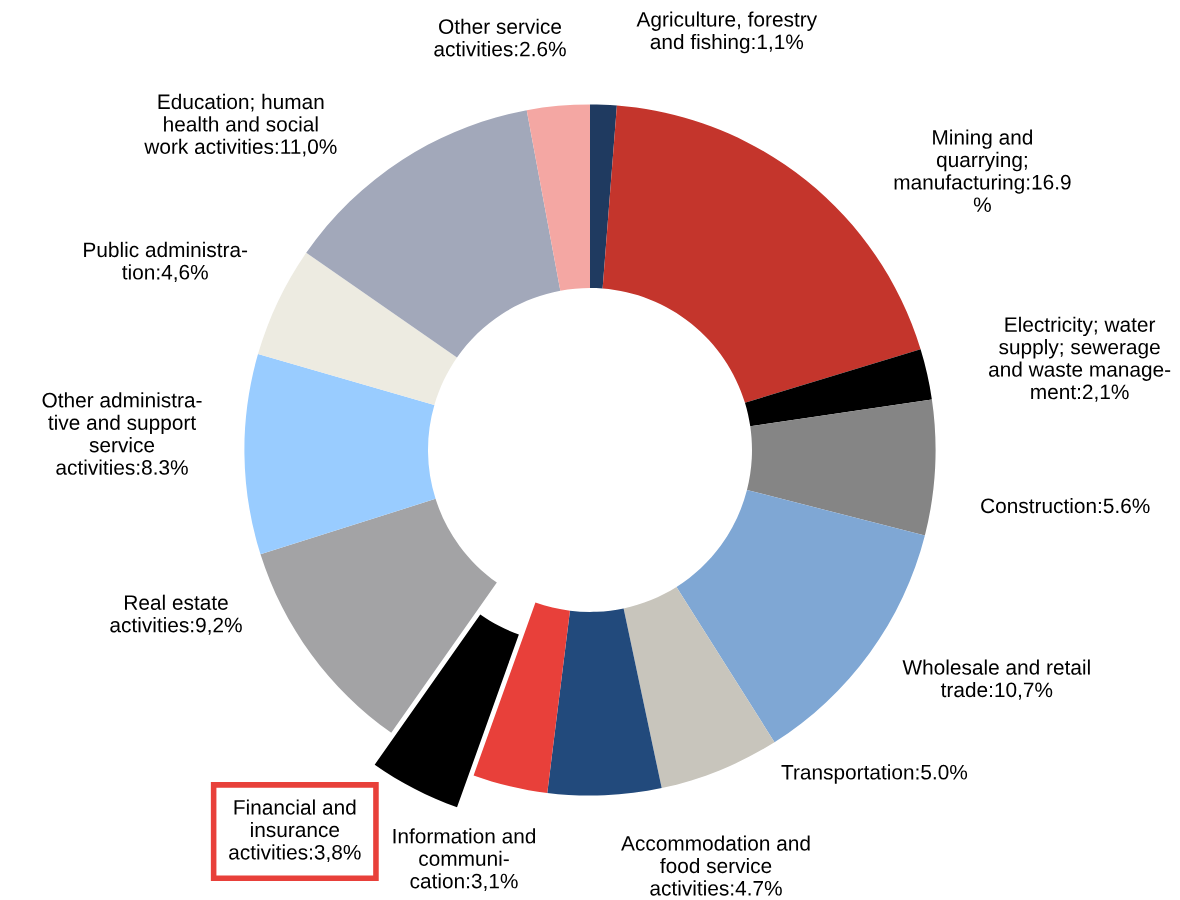  I want to click on slice-label: Wholesale and retail trade:10,7%, so click(996, 679).